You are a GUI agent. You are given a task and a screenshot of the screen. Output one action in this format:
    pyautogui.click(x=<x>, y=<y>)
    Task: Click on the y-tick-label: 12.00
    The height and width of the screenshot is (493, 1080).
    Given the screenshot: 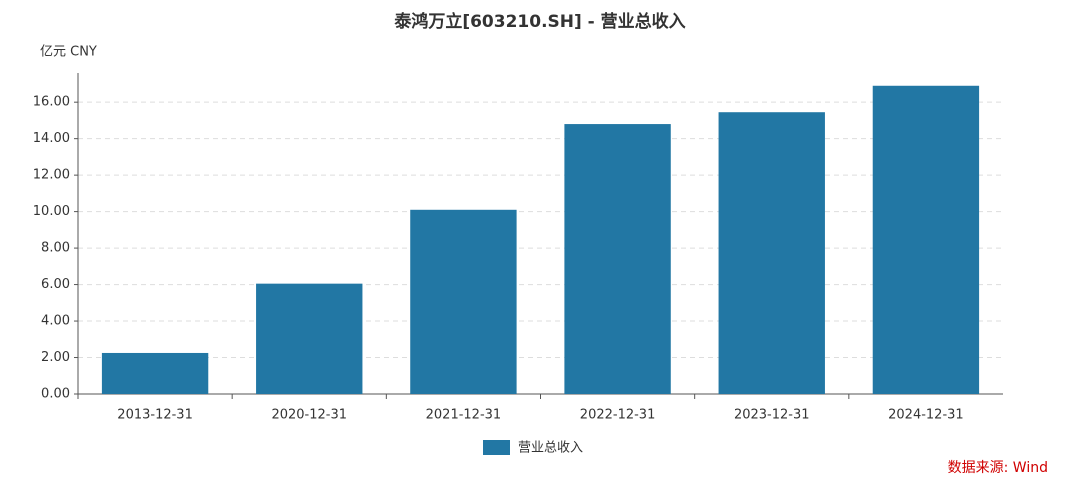 What is the action you would take?
    pyautogui.click(x=51, y=175)
    